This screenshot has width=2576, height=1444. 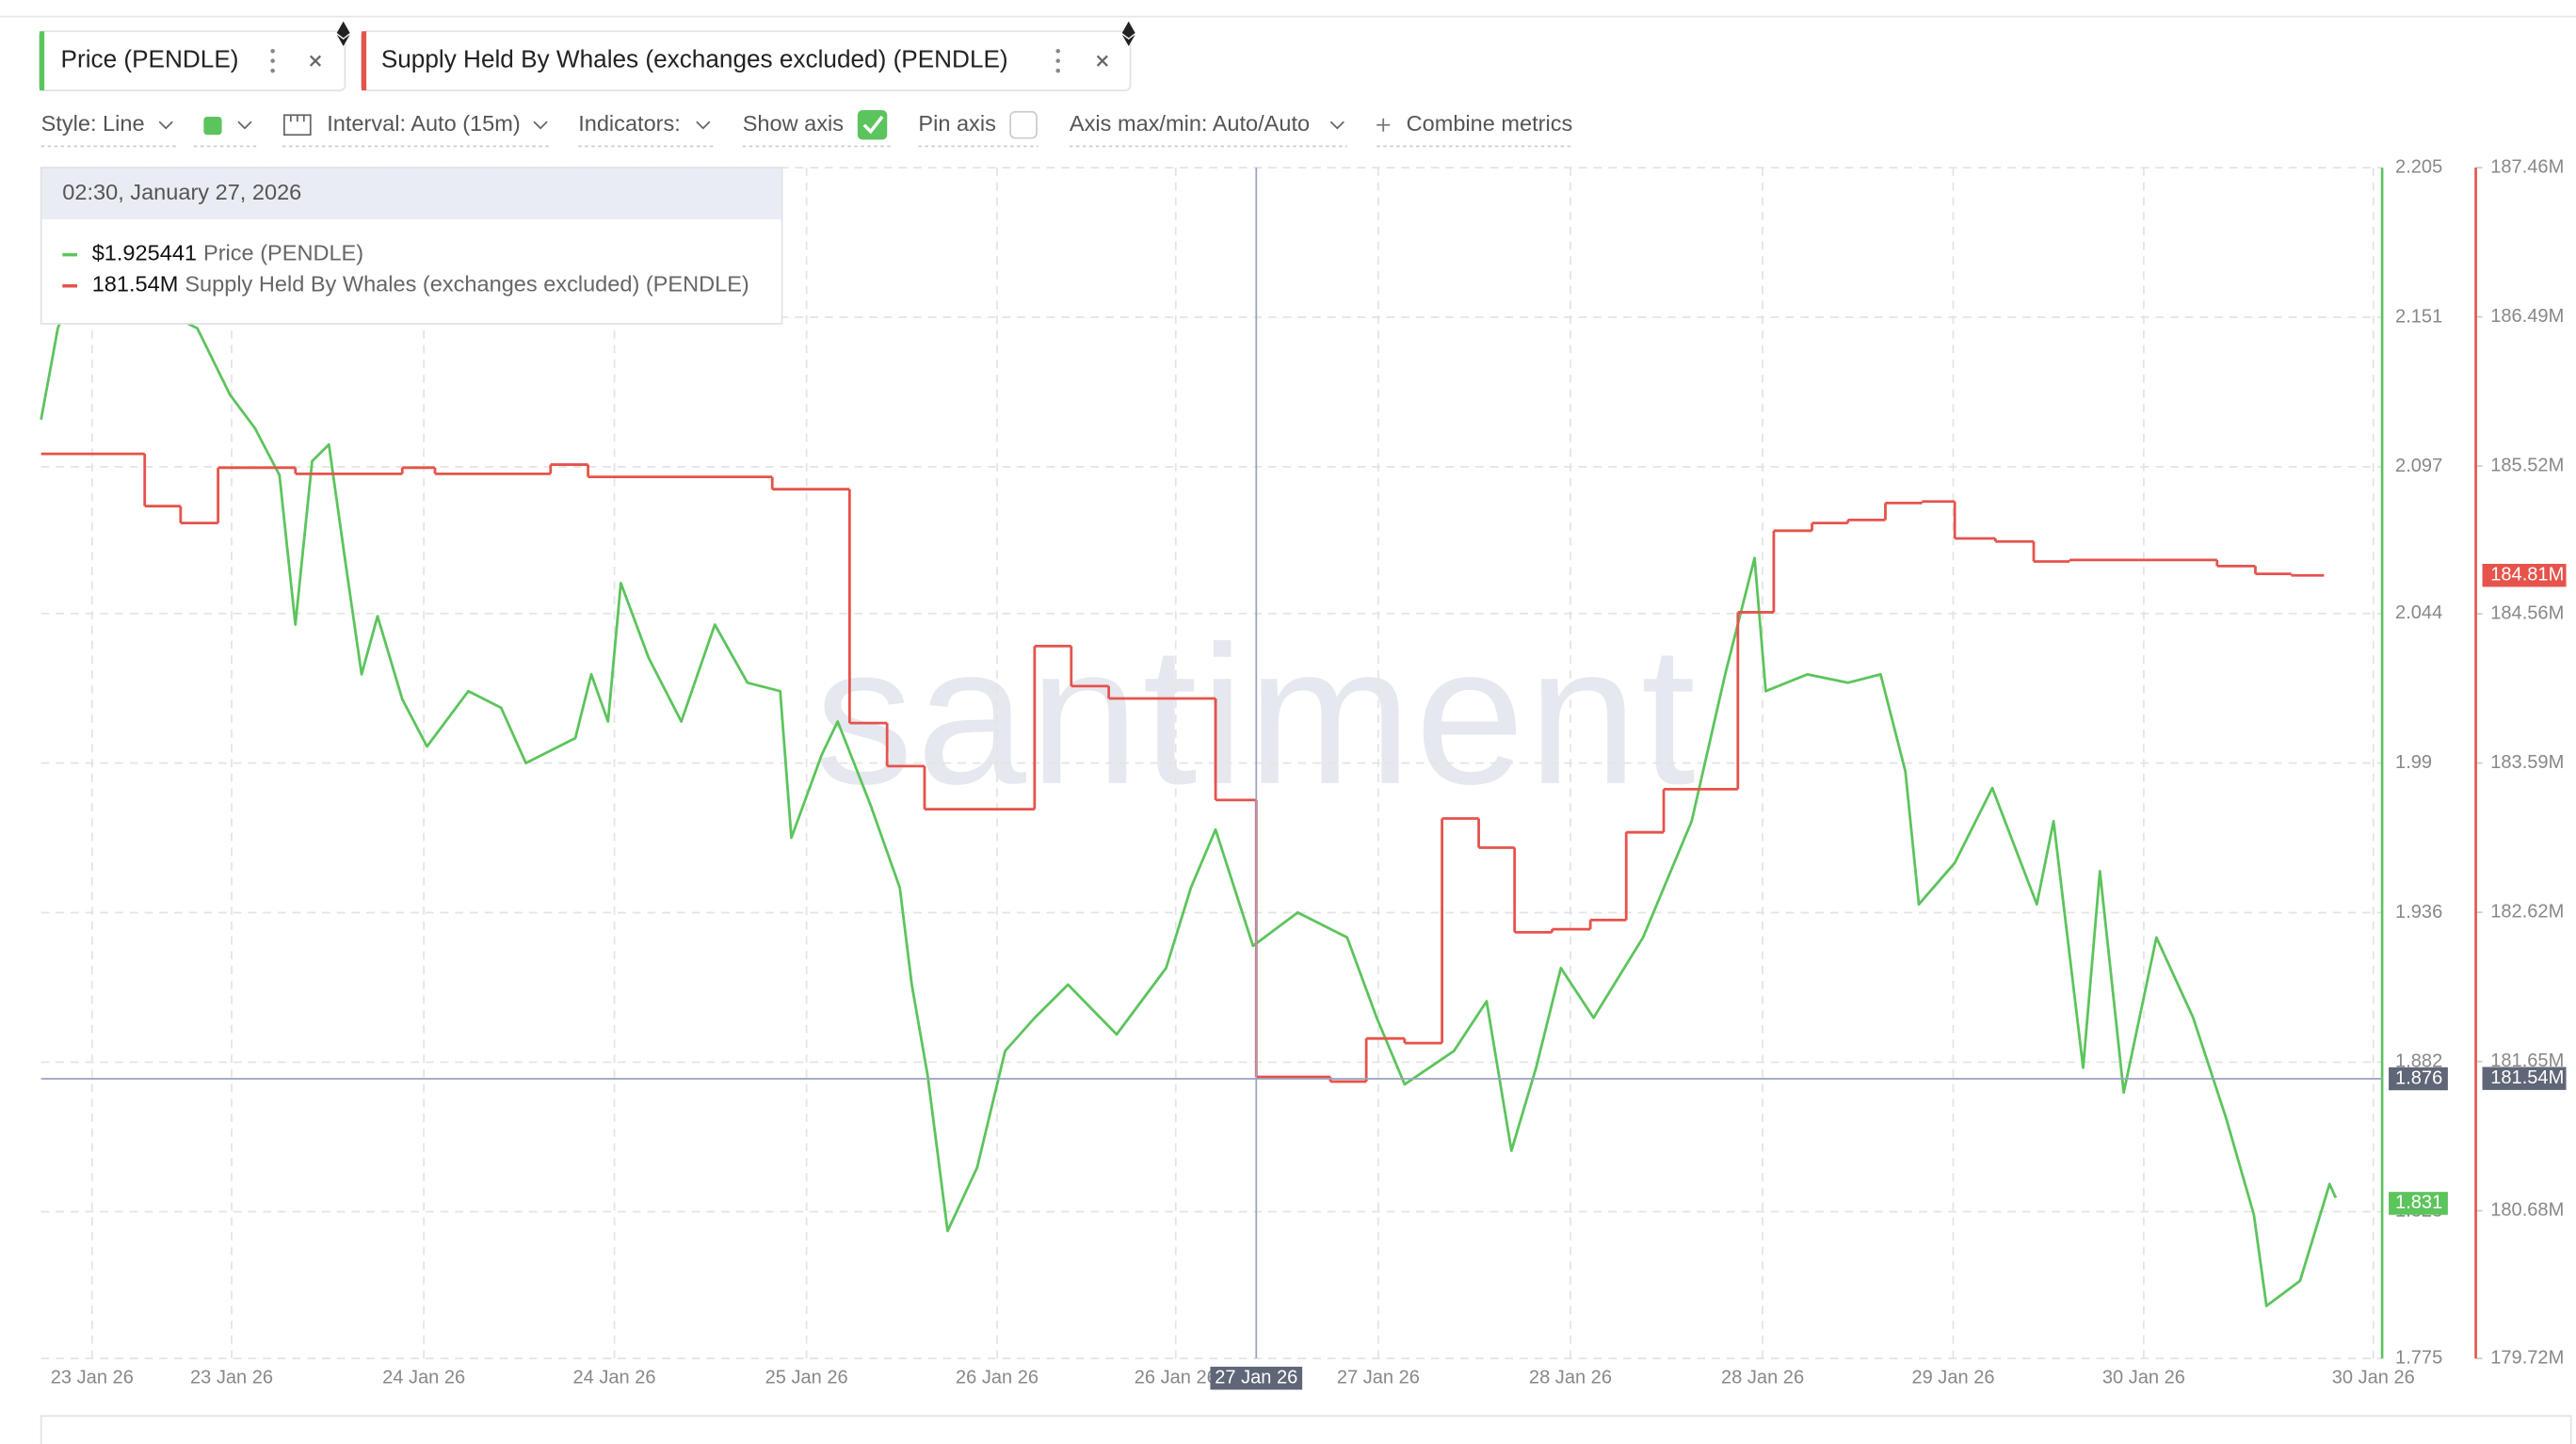 I want to click on tooltip-value: 181.54M, so click(x=135, y=284).